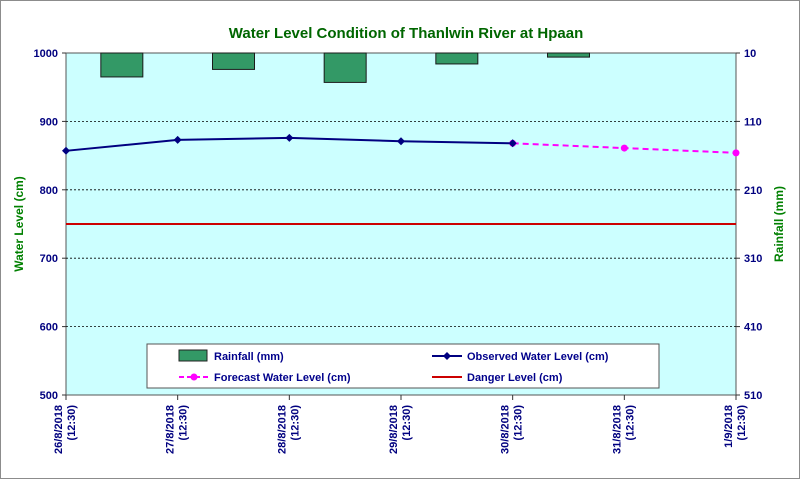  Describe the element at coordinates (753, 396) in the screenshot. I see `y2-tick-label: 510` at that location.